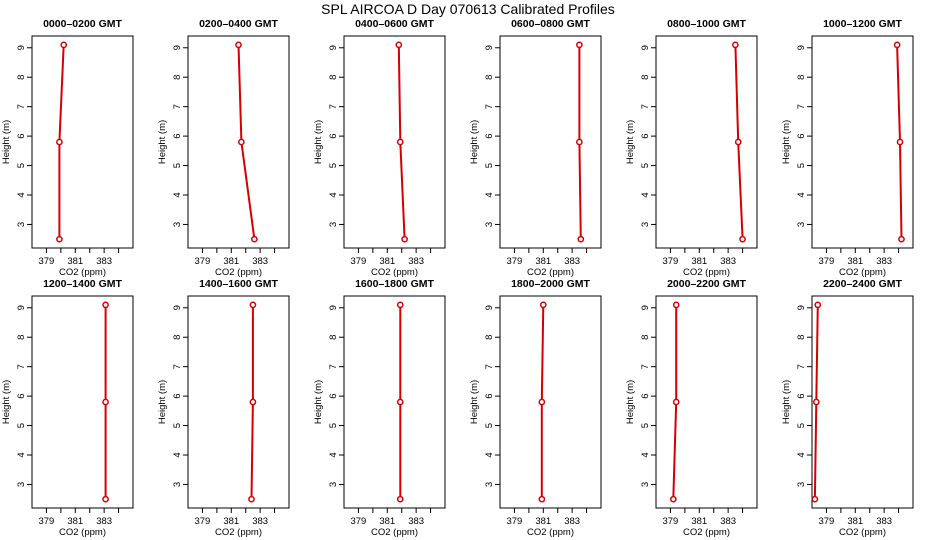 This screenshot has height=540, width=936. I want to click on panel-title: 1400–1600 GMT, so click(238, 284).